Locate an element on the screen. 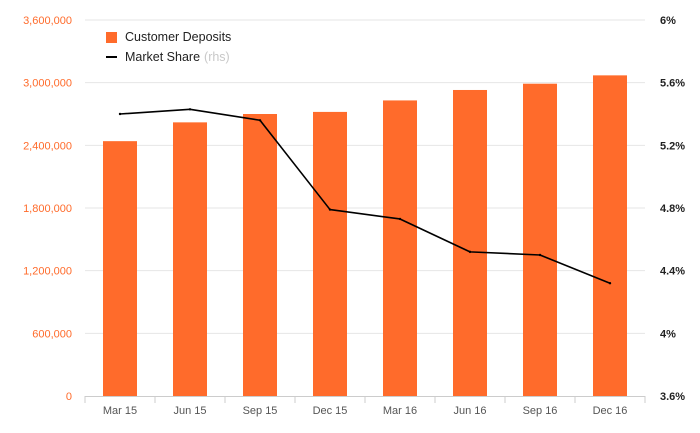 The height and width of the screenshot is (433, 700). y-left-tick-label: 2,400,000 is located at coordinates (47, 146).